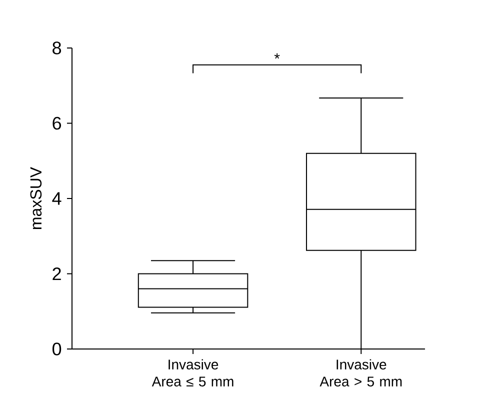  What do you see at coordinates (57, 198) in the screenshot?
I see `y-tick-label: 4` at bounding box center [57, 198].